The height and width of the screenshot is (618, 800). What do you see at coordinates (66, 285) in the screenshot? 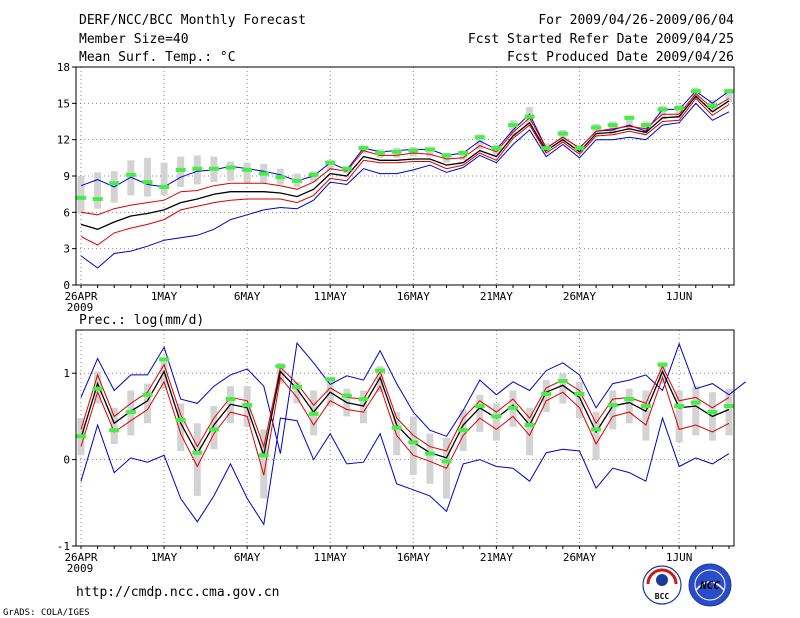
I see `y-tick-label: 0` at bounding box center [66, 285].